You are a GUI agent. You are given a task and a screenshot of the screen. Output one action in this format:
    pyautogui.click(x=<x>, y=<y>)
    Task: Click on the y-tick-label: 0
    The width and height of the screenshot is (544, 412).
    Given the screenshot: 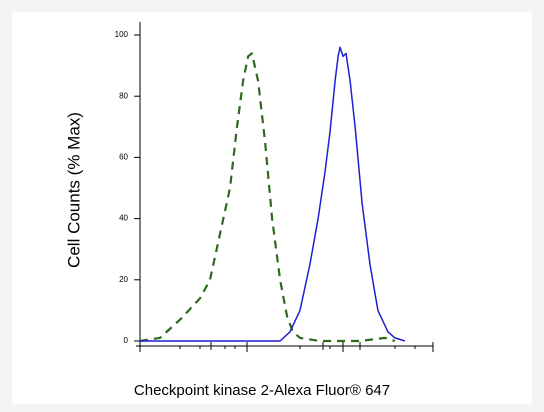 What is the action you would take?
    pyautogui.click(x=126, y=340)
    